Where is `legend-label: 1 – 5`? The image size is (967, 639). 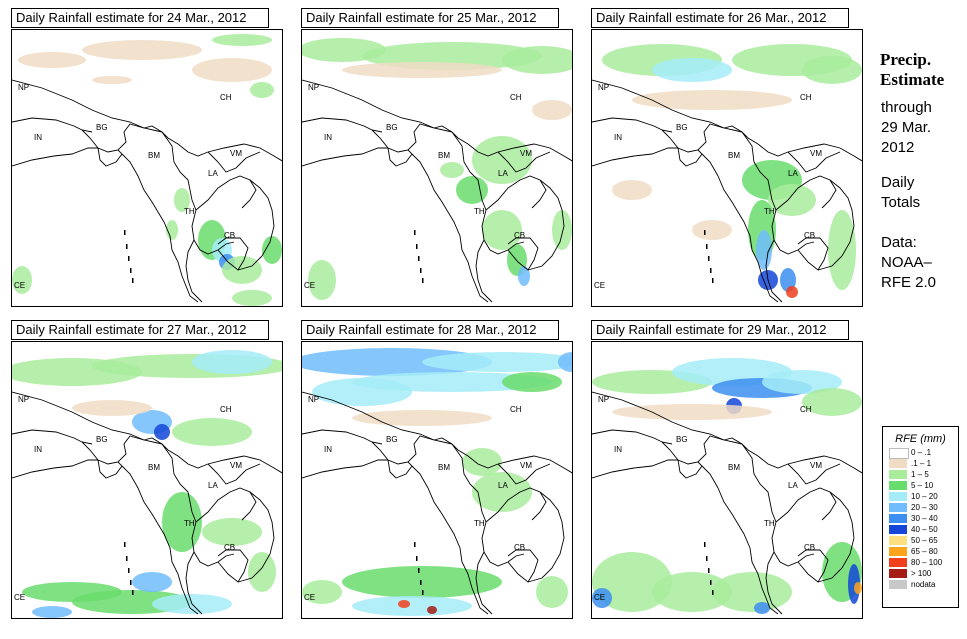 legend-label: 1 – 5 is located at coordinates (920, 474).